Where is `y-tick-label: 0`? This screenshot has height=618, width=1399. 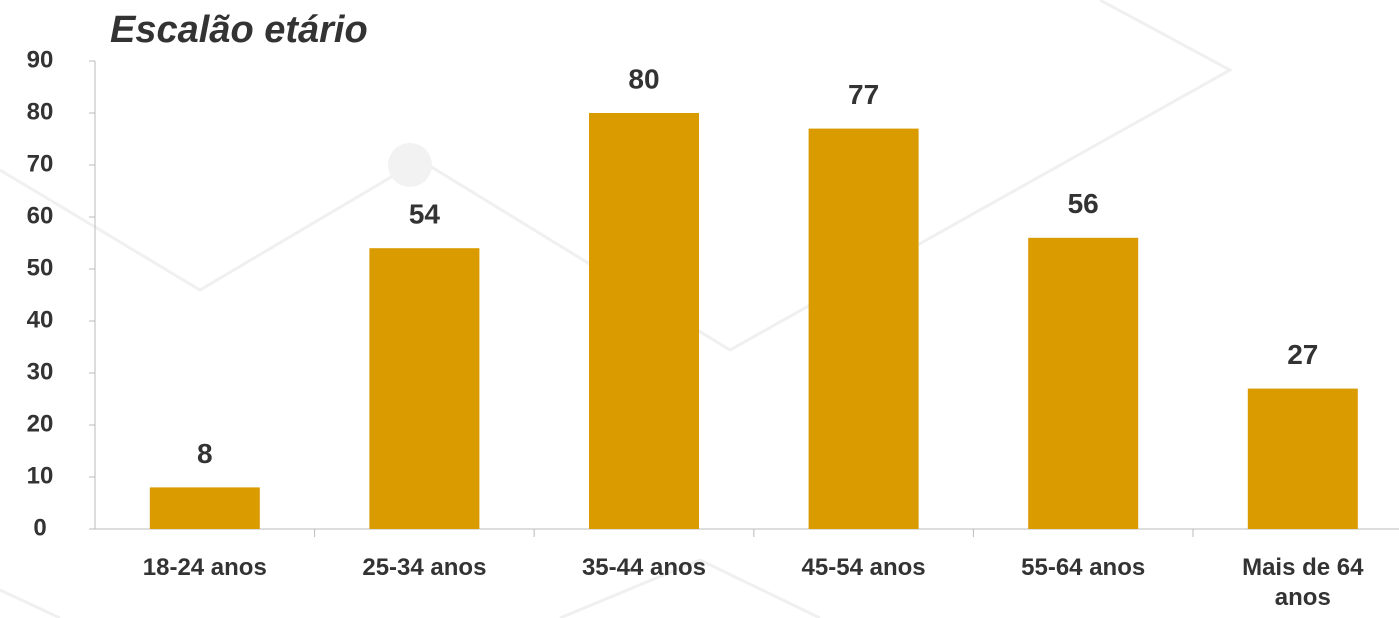 y-tick-label: 0 is located at coordinates (39, 527).